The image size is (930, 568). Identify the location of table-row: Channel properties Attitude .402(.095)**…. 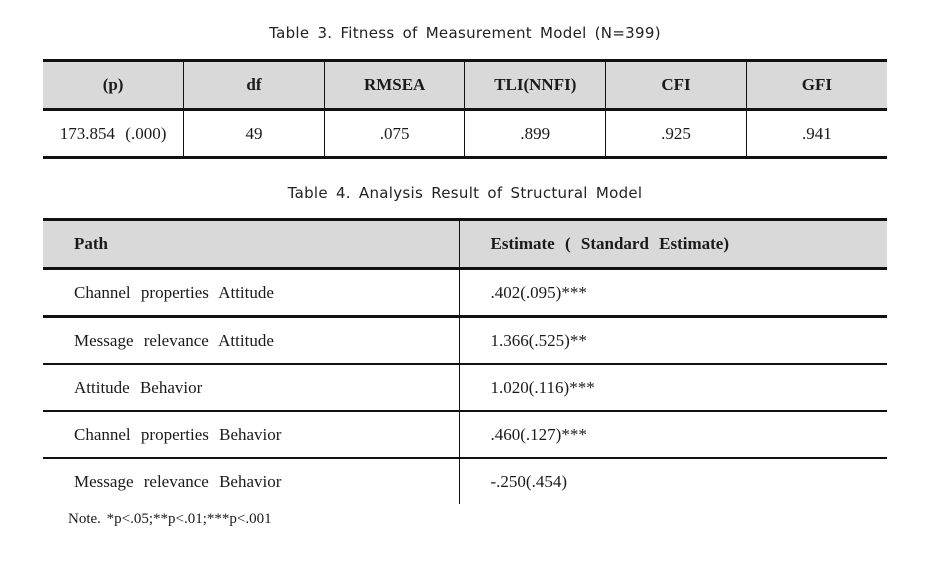
(465, 293).